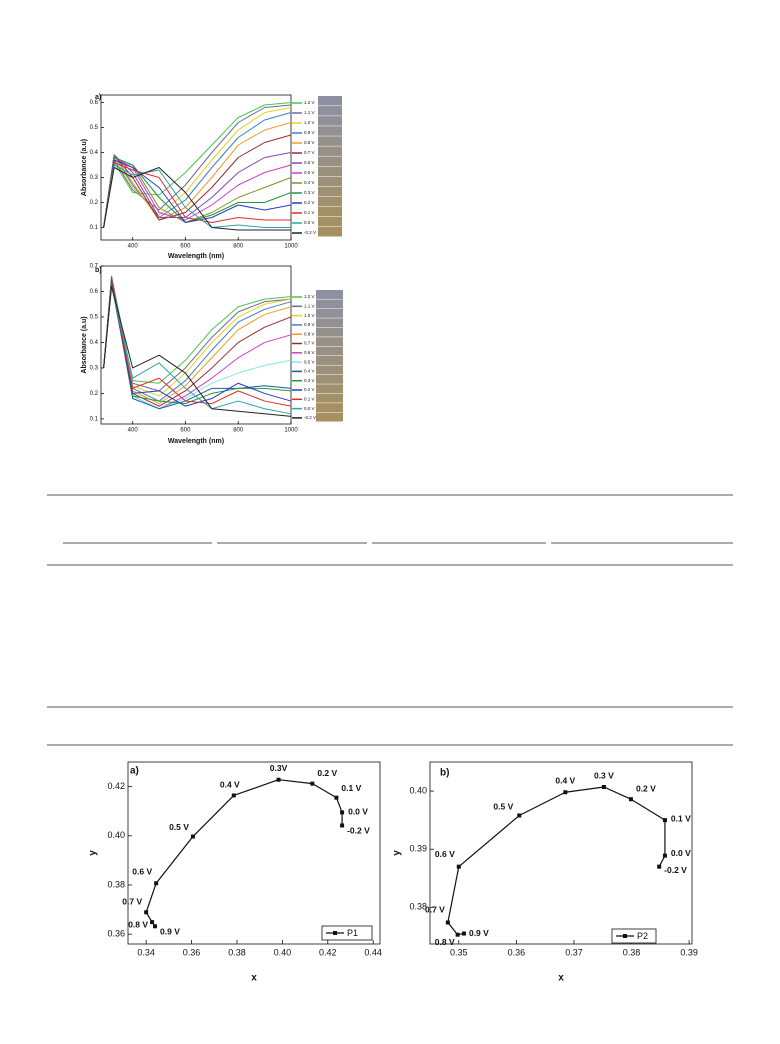 Image resolution: width=780 pixels, height=1044 pixels. What do you see at coordinates (94, 153) in the screenshot?
I see `y-tick-label: 0.4` at bounding box center [94, 153].